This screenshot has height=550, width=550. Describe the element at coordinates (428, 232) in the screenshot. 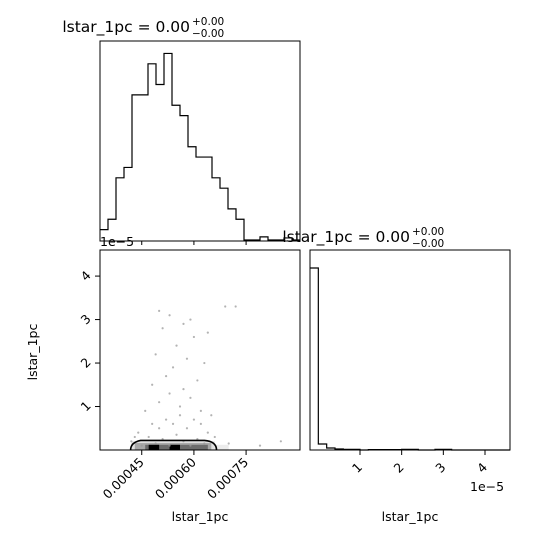

I see `right-title-sup: +0.00` at that location.